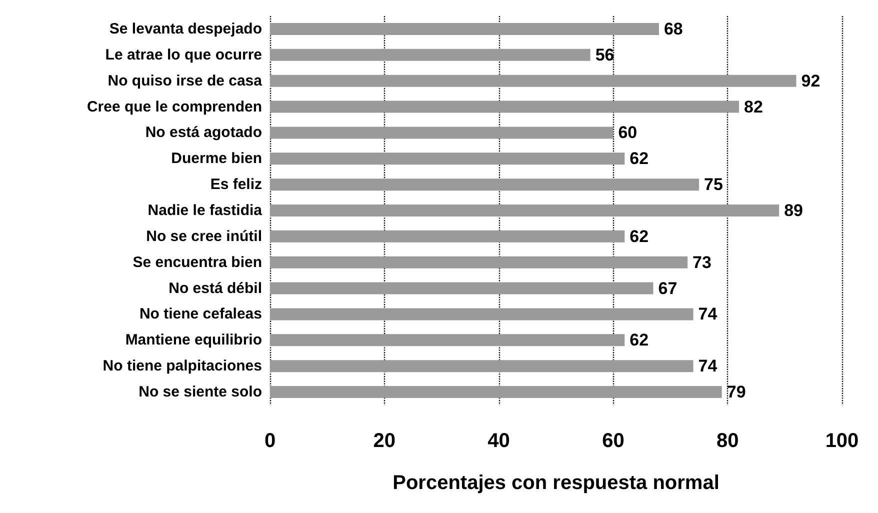 Image resolution: width=878 pixels, height=513 pixels. Describe the element at coordinates (193, 340) in the screenshot. I see `y-tick-label: Mantiene equilibrio` at that location.